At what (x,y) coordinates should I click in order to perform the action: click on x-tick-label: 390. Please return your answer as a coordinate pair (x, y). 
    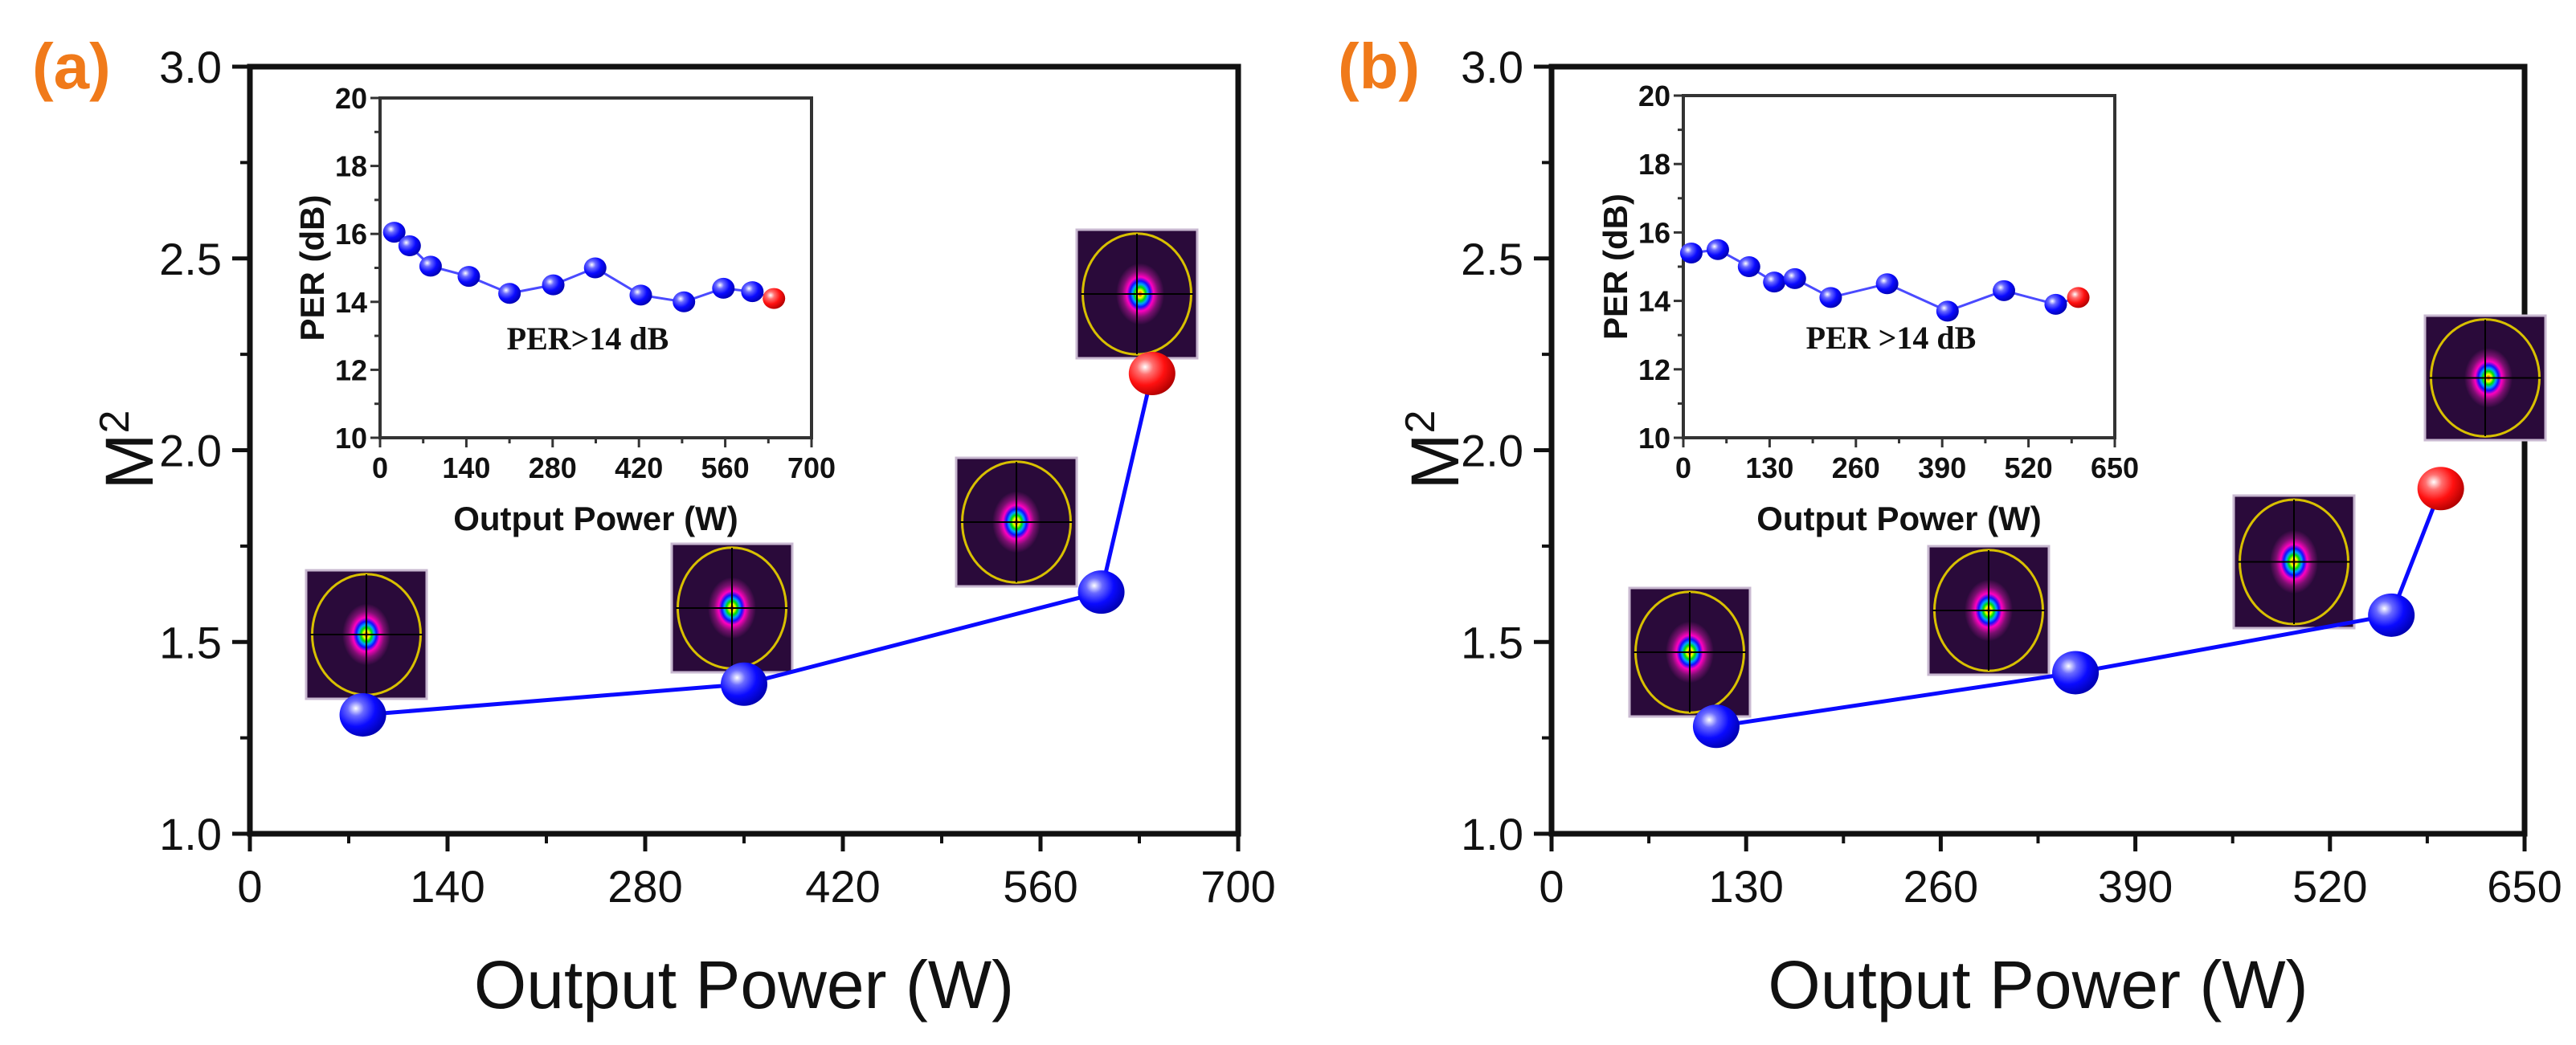
    Looking at the image, I should click on (2135, 886).